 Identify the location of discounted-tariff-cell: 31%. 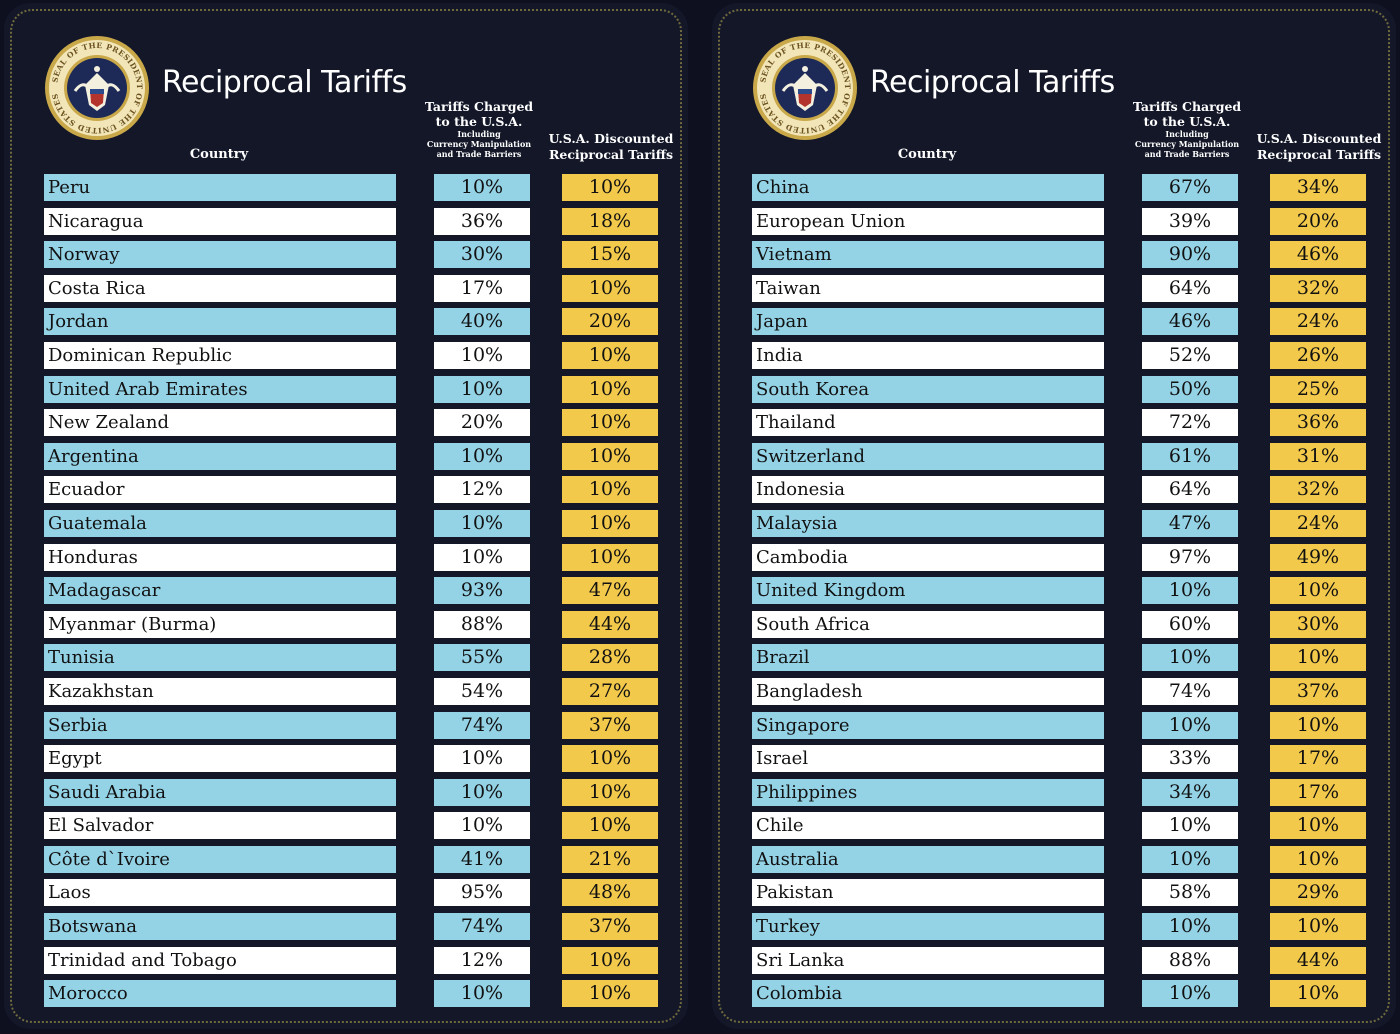
(1318, 456).